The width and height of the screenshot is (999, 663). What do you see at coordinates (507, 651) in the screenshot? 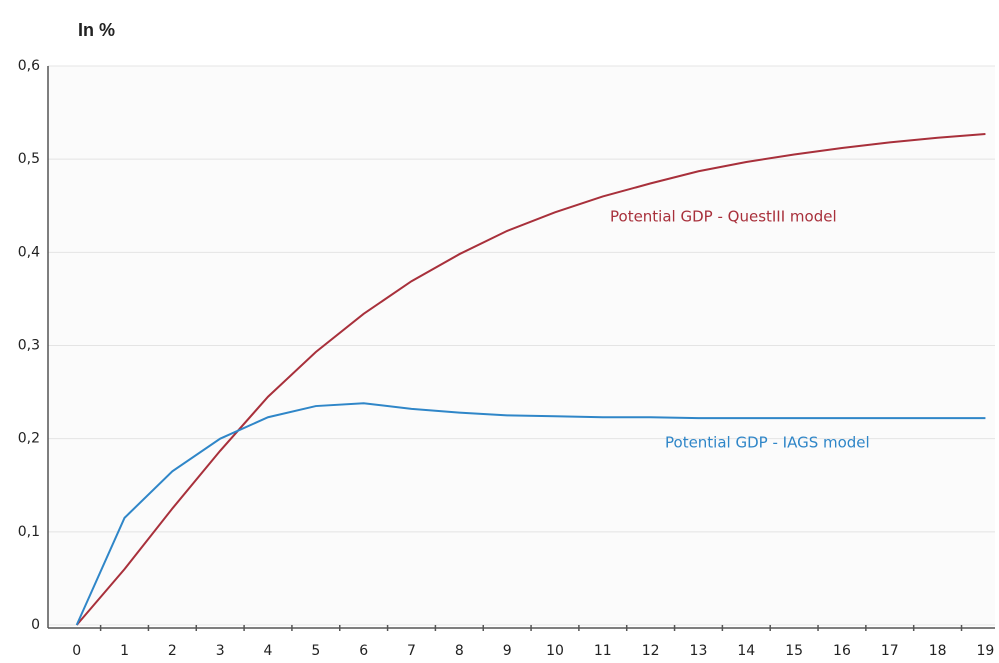
I see `x-tick-label: 9` at bounding box center [507, 651].